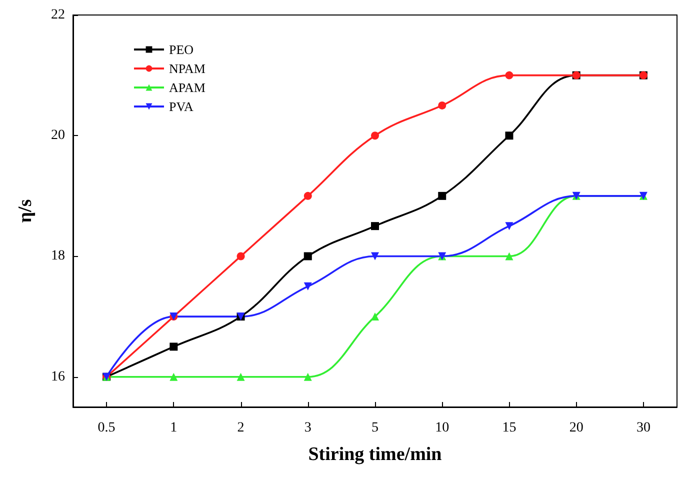 The image size is (694, 480). Describe the element at coordinates (58, 136) in the screenshot. I see `y-tick-label: 20` at that location.